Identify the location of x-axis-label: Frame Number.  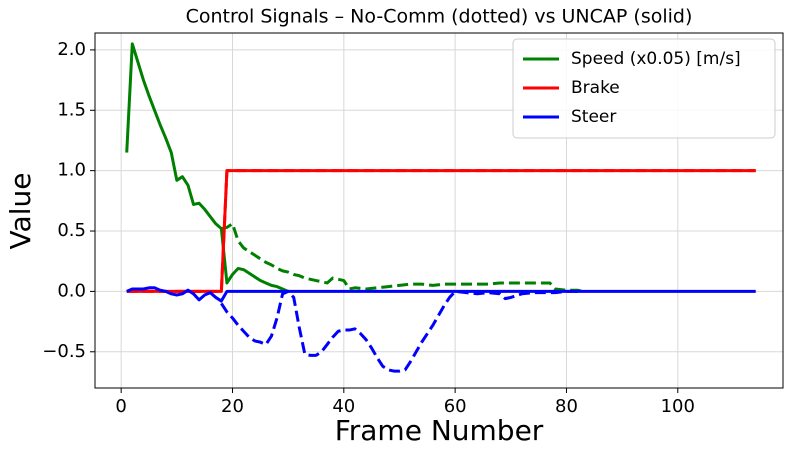
(439, 430).